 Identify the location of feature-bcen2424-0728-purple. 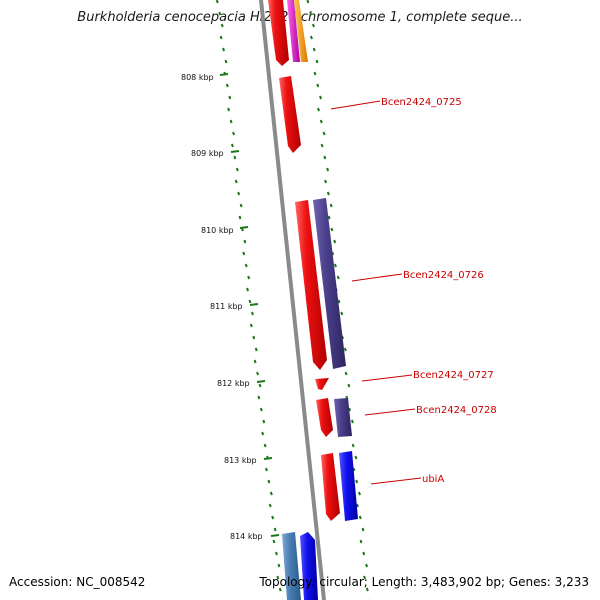
(343, 417).